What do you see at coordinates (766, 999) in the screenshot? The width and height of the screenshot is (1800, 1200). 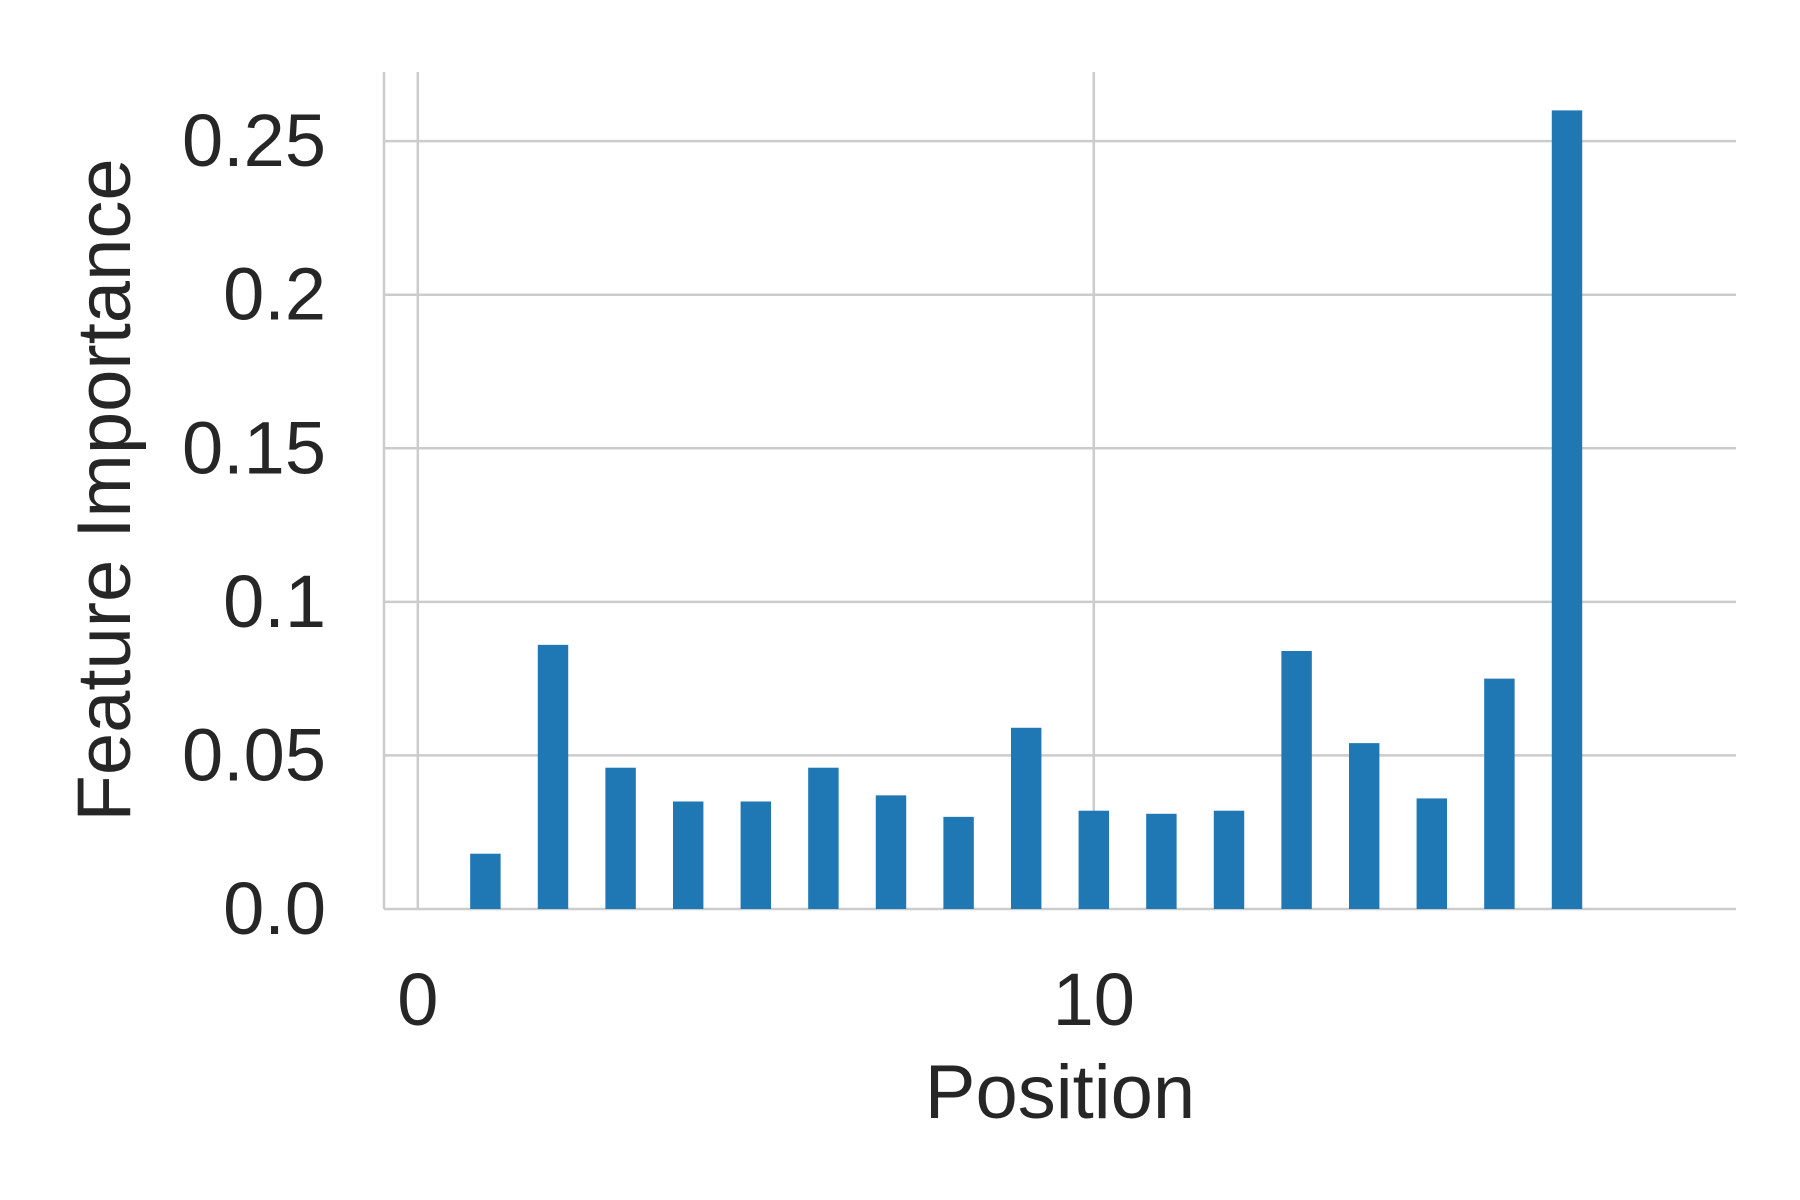 I see `x-tick-labels: 0 10` at bounding box center [766, 999].